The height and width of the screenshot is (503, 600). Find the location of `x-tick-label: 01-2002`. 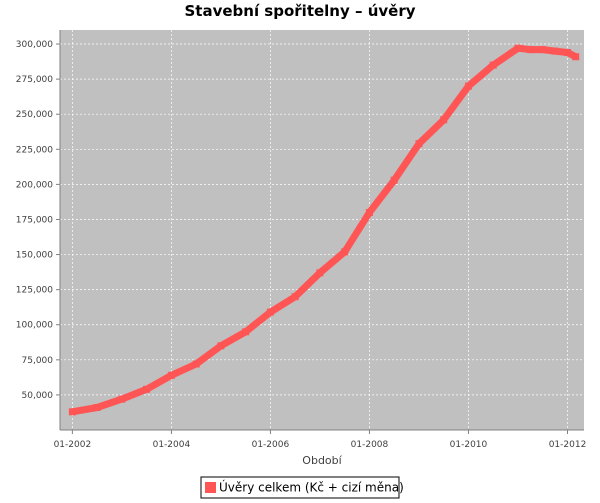

x-tick-label: 01-2002 is located at coordinates (73, 445).